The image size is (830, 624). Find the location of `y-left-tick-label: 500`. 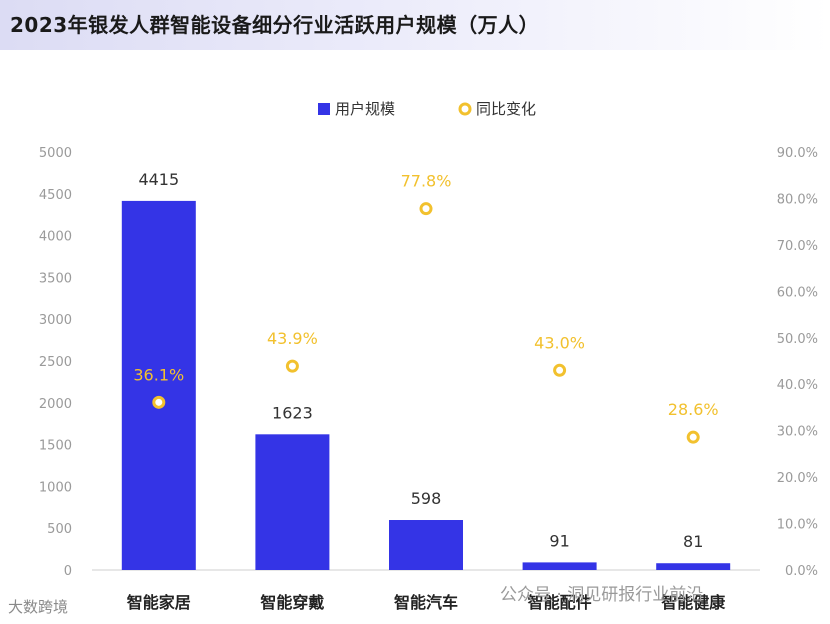

y-left-tick-label: 500 is located at coordinates (59, 529).